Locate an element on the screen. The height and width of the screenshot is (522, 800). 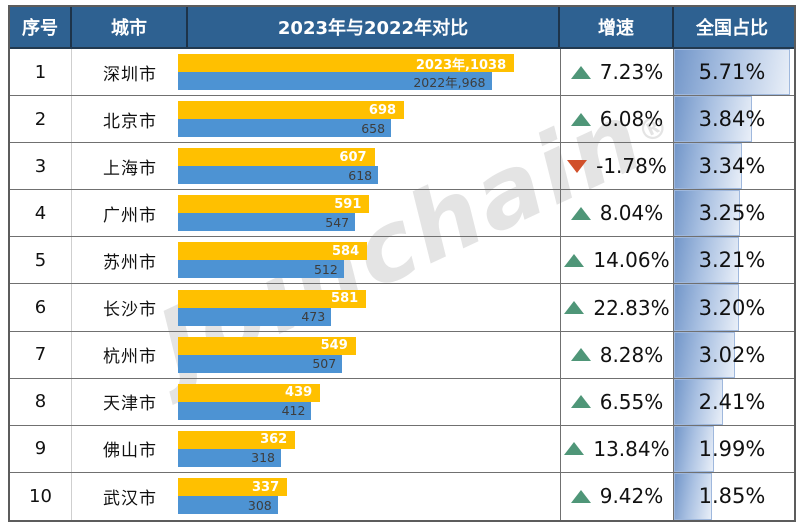
comparison-chart-cell: 607 618 is located at coordinates (369, 166).